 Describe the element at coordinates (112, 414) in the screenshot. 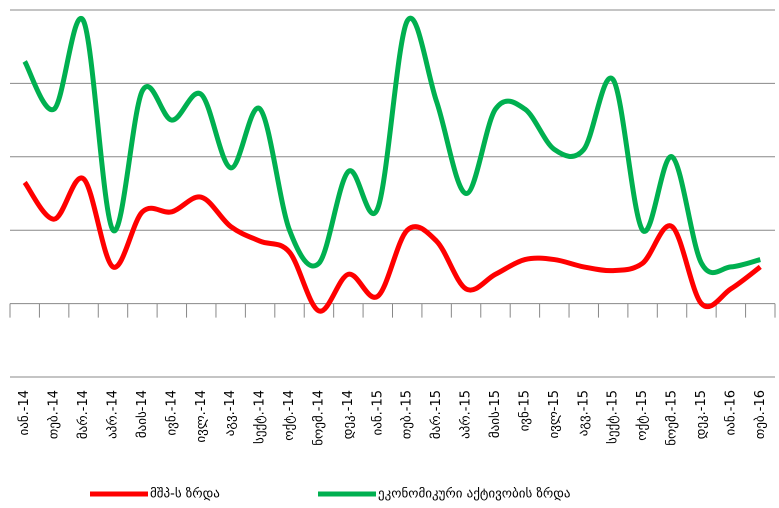

I see `x-tick-label: აპრ.-14` at that location.